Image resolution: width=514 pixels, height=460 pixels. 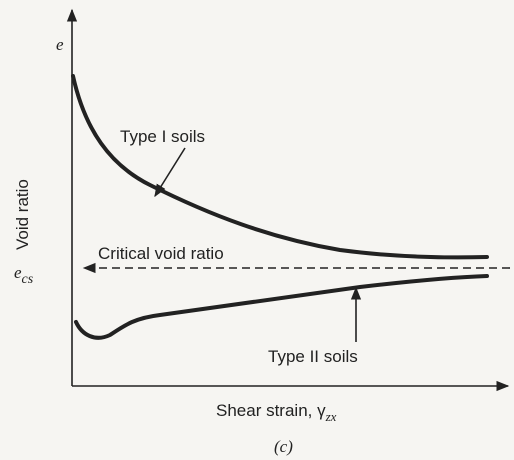 I want to click on subscript: cs, so click(x=28, y=279).